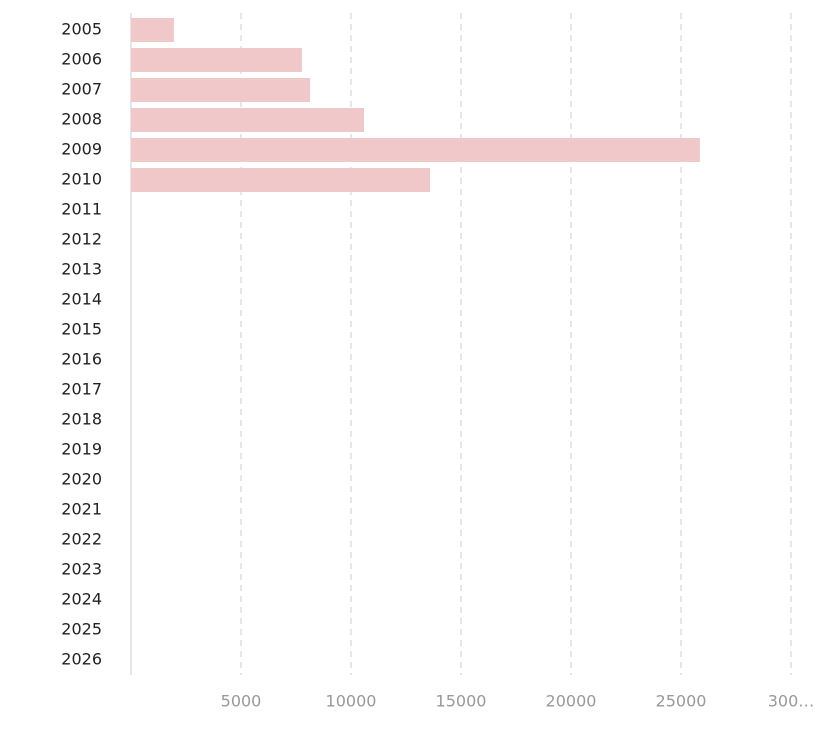 This screenshot has width=818, height=730. Describe the element at coordinates (81, 29) in the screenshot. I see `y-tick-label: 2005` at that location.